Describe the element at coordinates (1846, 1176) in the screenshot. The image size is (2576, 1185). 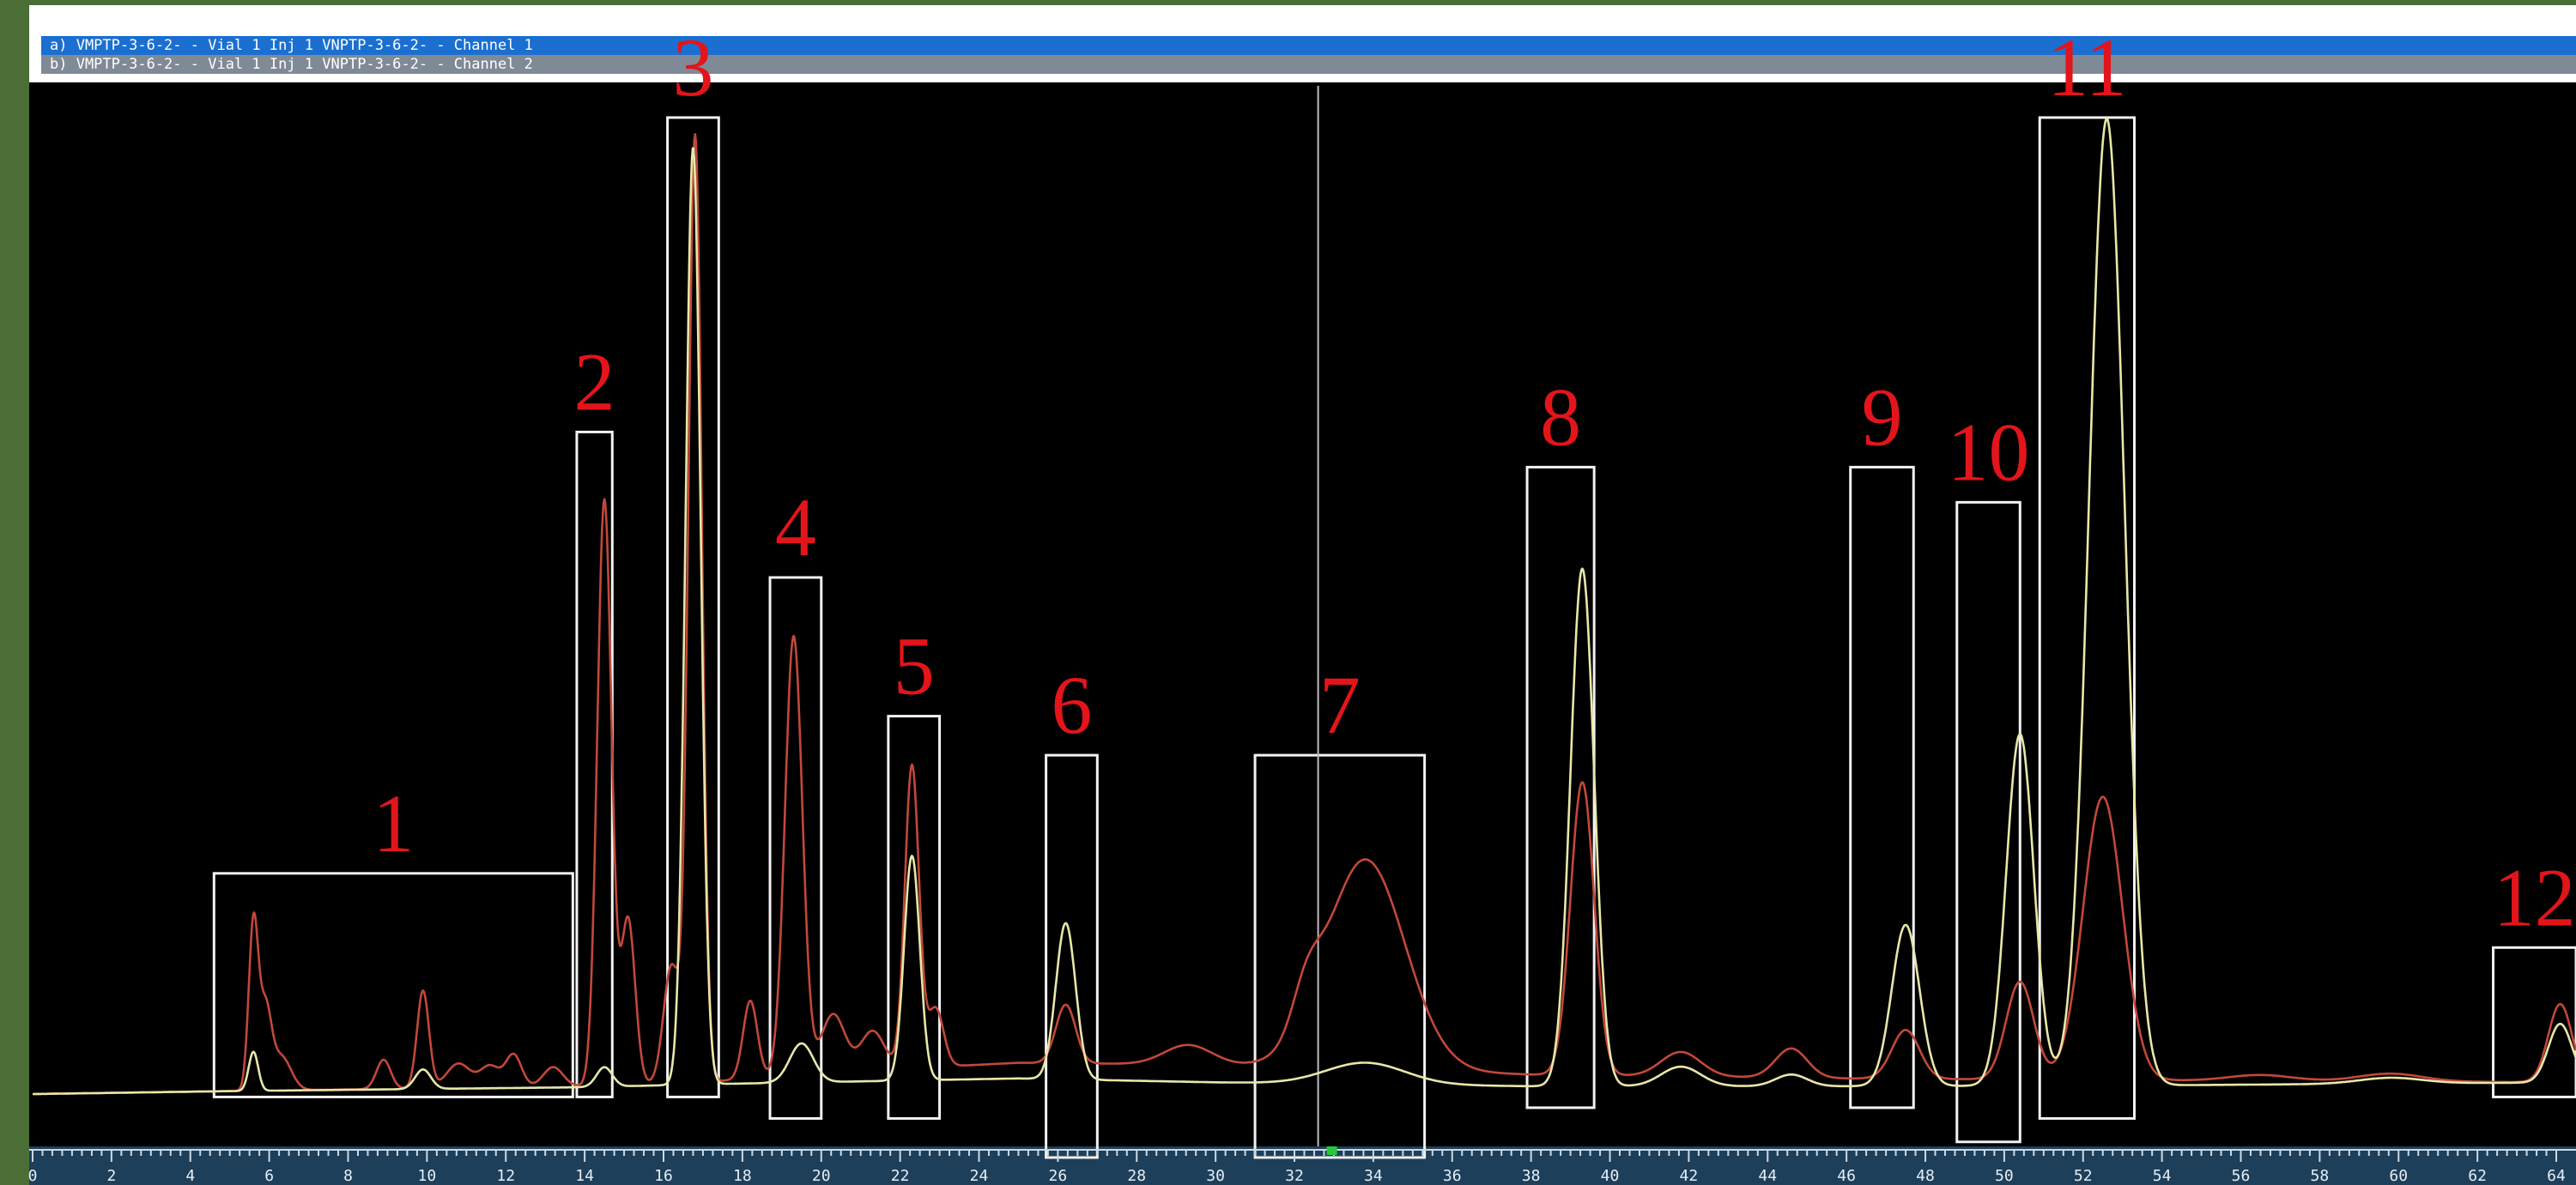
I see `x-tick-label: 46` at that location.